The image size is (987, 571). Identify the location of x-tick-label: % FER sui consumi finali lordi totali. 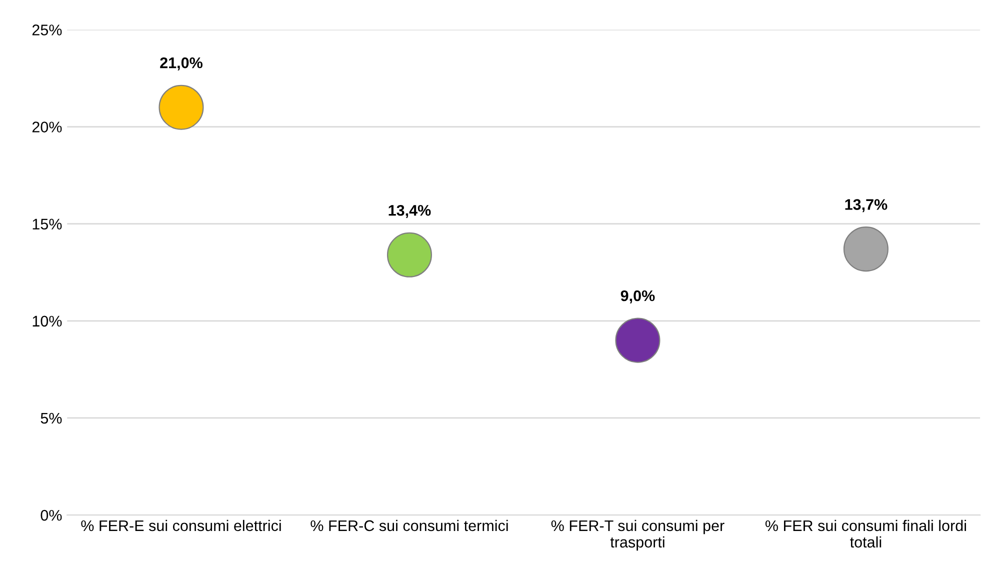
(865, 534).